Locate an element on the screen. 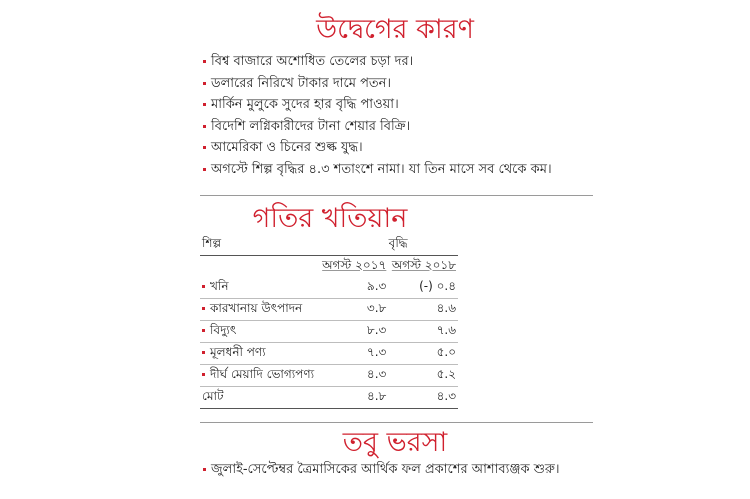  list-item: বিদেশি লগ্নিকারীদের টানা শেয়ার বিক্রি। is located at coordinates (377, 127).